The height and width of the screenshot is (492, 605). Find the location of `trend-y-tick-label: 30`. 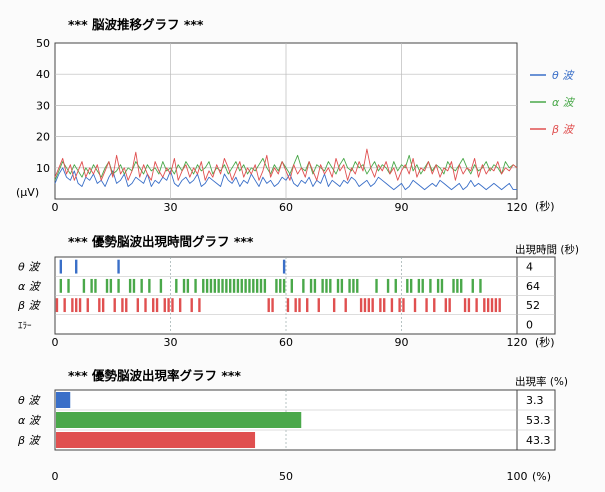

trend-y-tick-label: 30 is located at coordinates (43, 105).